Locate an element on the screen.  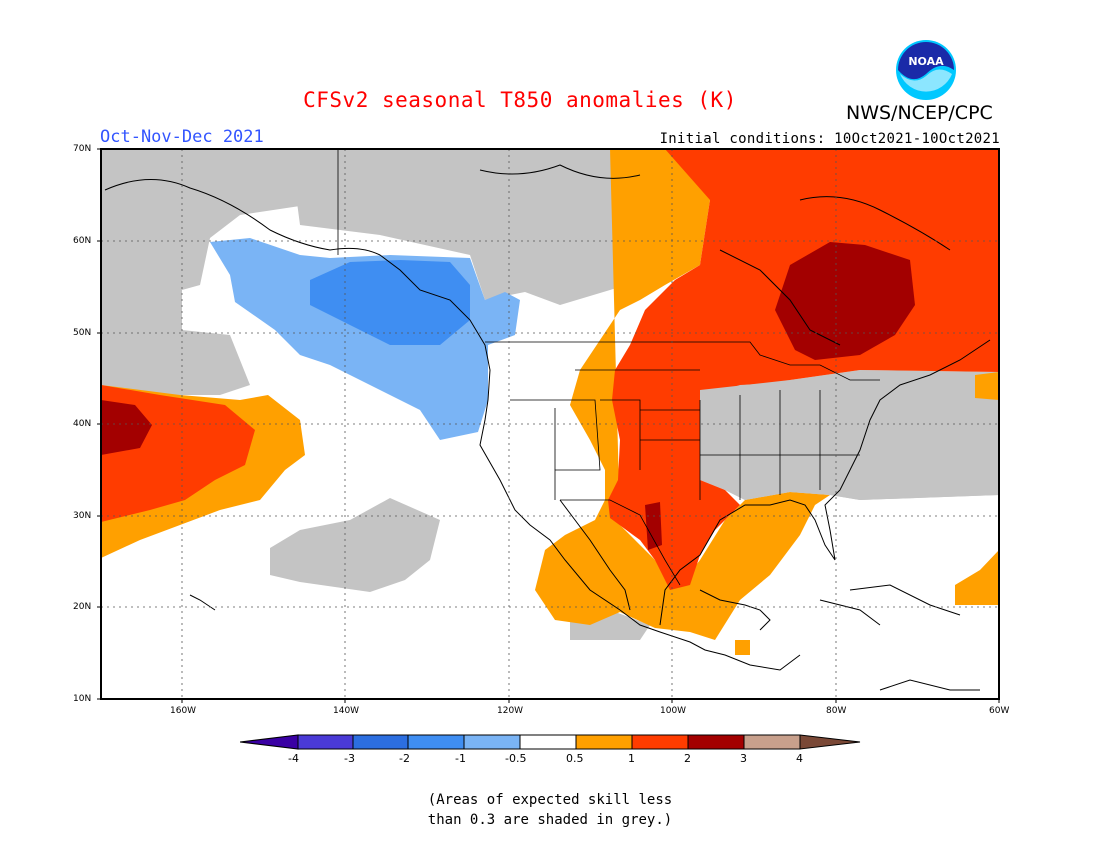
noaa-logo: NOAA is located at coordinates (926, 70).